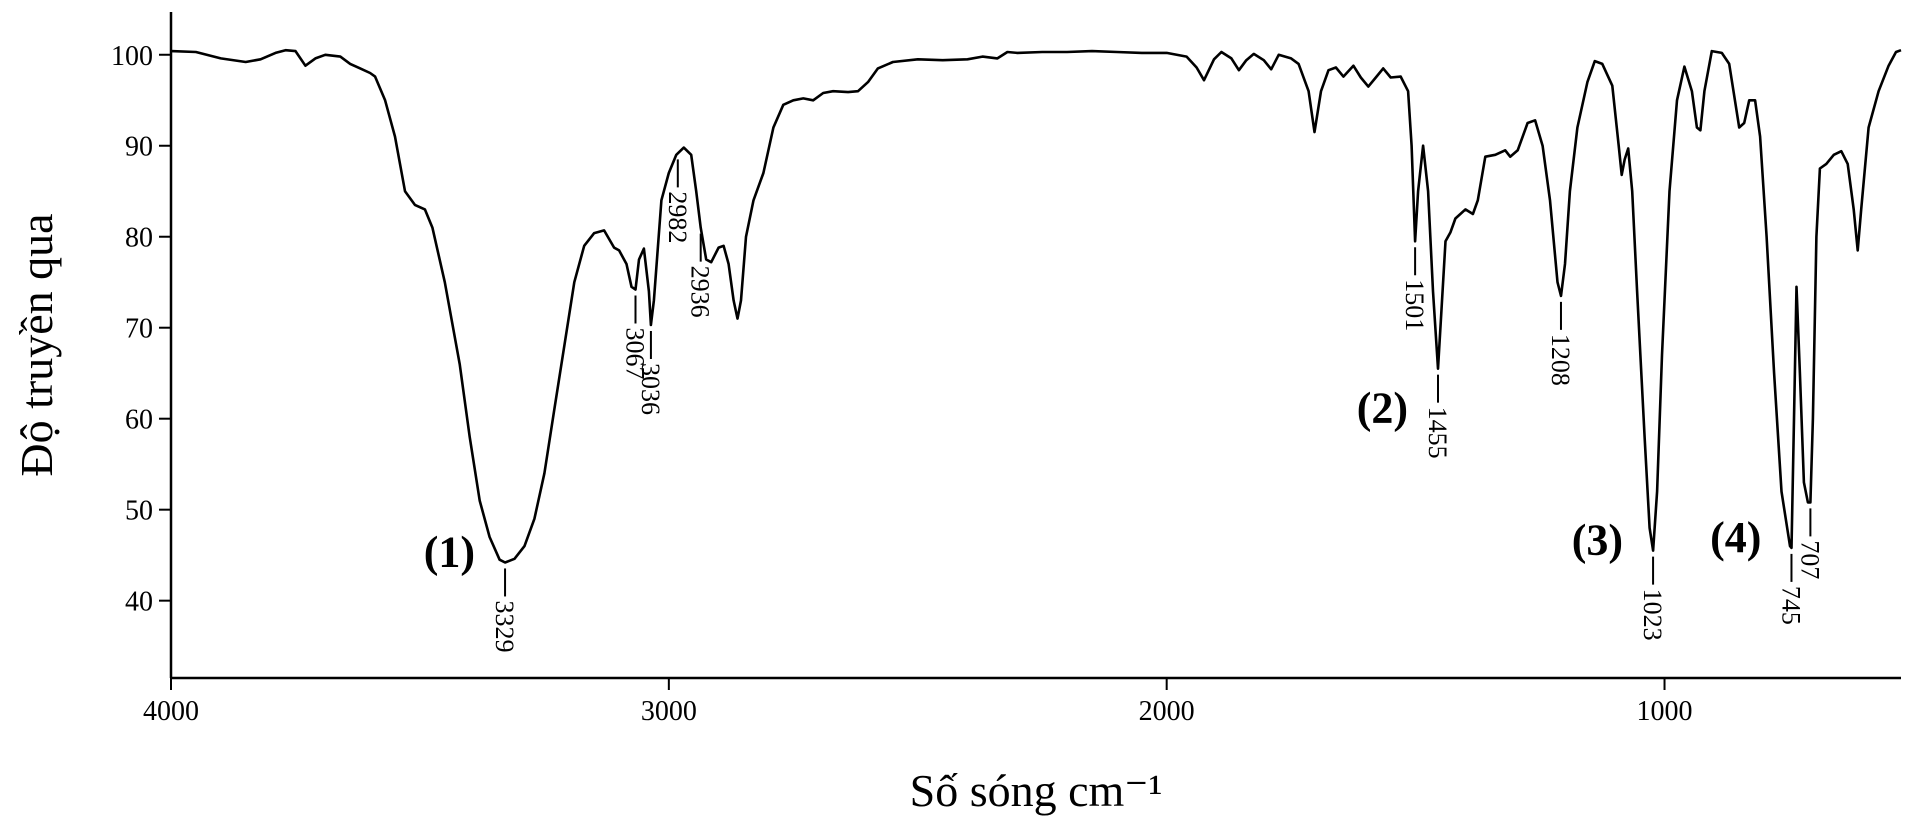 This screenshot has height=821, width=1916. I want to click on peak-label: 1455, so click(1437, 433).